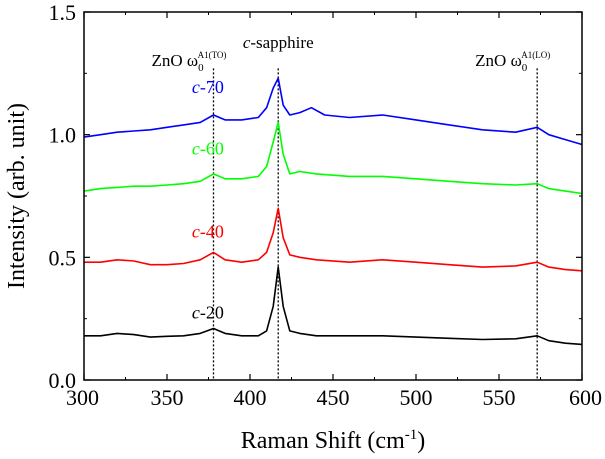  What do you see at coordinates (333, 397) in the screenshot?
I see `x-tick-label-450: 450` at bounding box center [333, 397].